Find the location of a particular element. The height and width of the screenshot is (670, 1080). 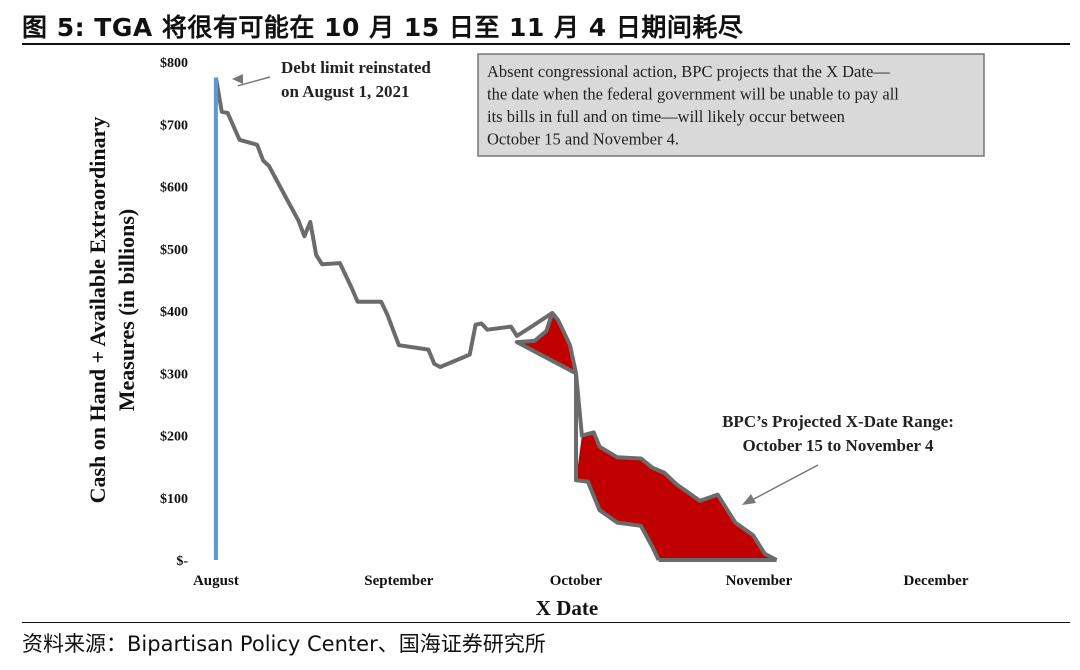

annotation-debt-limit-arrow is located at coordinates (254, 81).